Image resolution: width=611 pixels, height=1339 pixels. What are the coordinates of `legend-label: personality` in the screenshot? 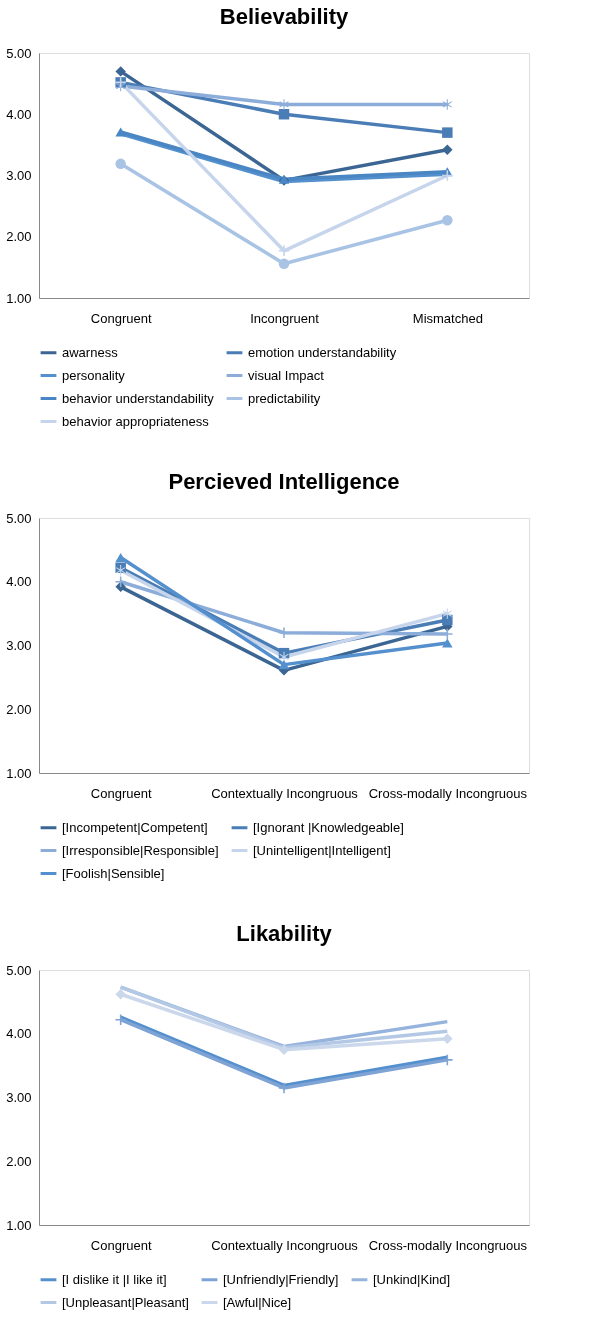 It's located at (94, 375).